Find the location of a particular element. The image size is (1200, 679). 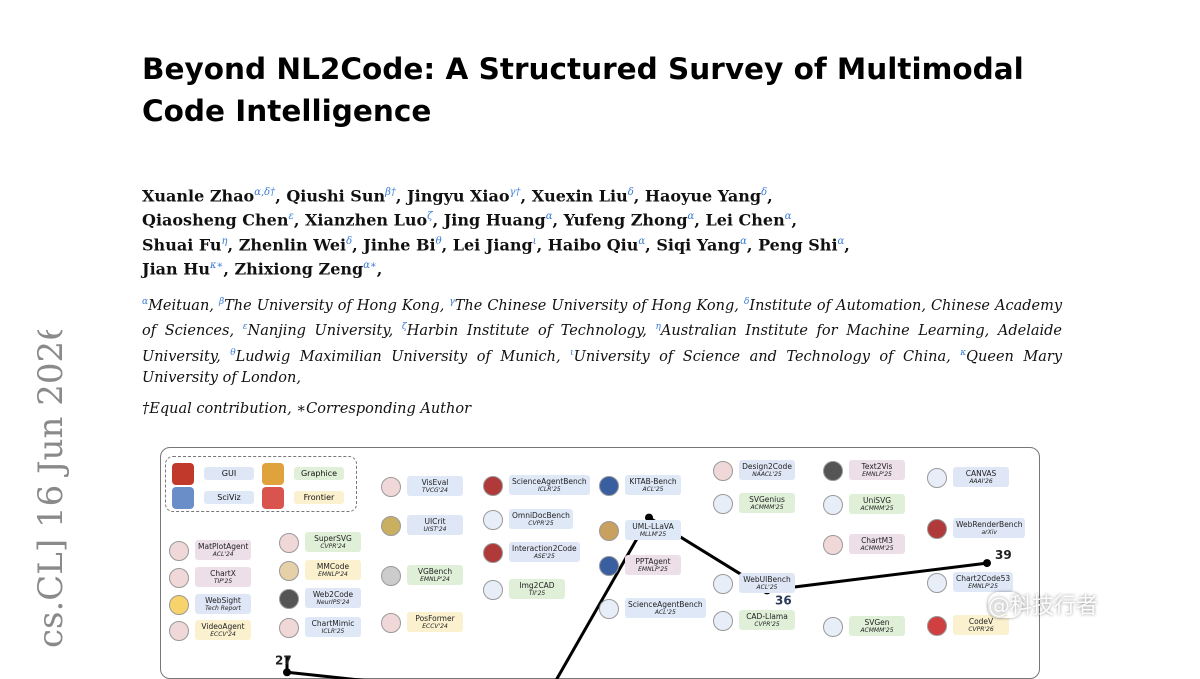

benchmark-label: VGBench EMNLP'24 is located at coordinates (435, 575).